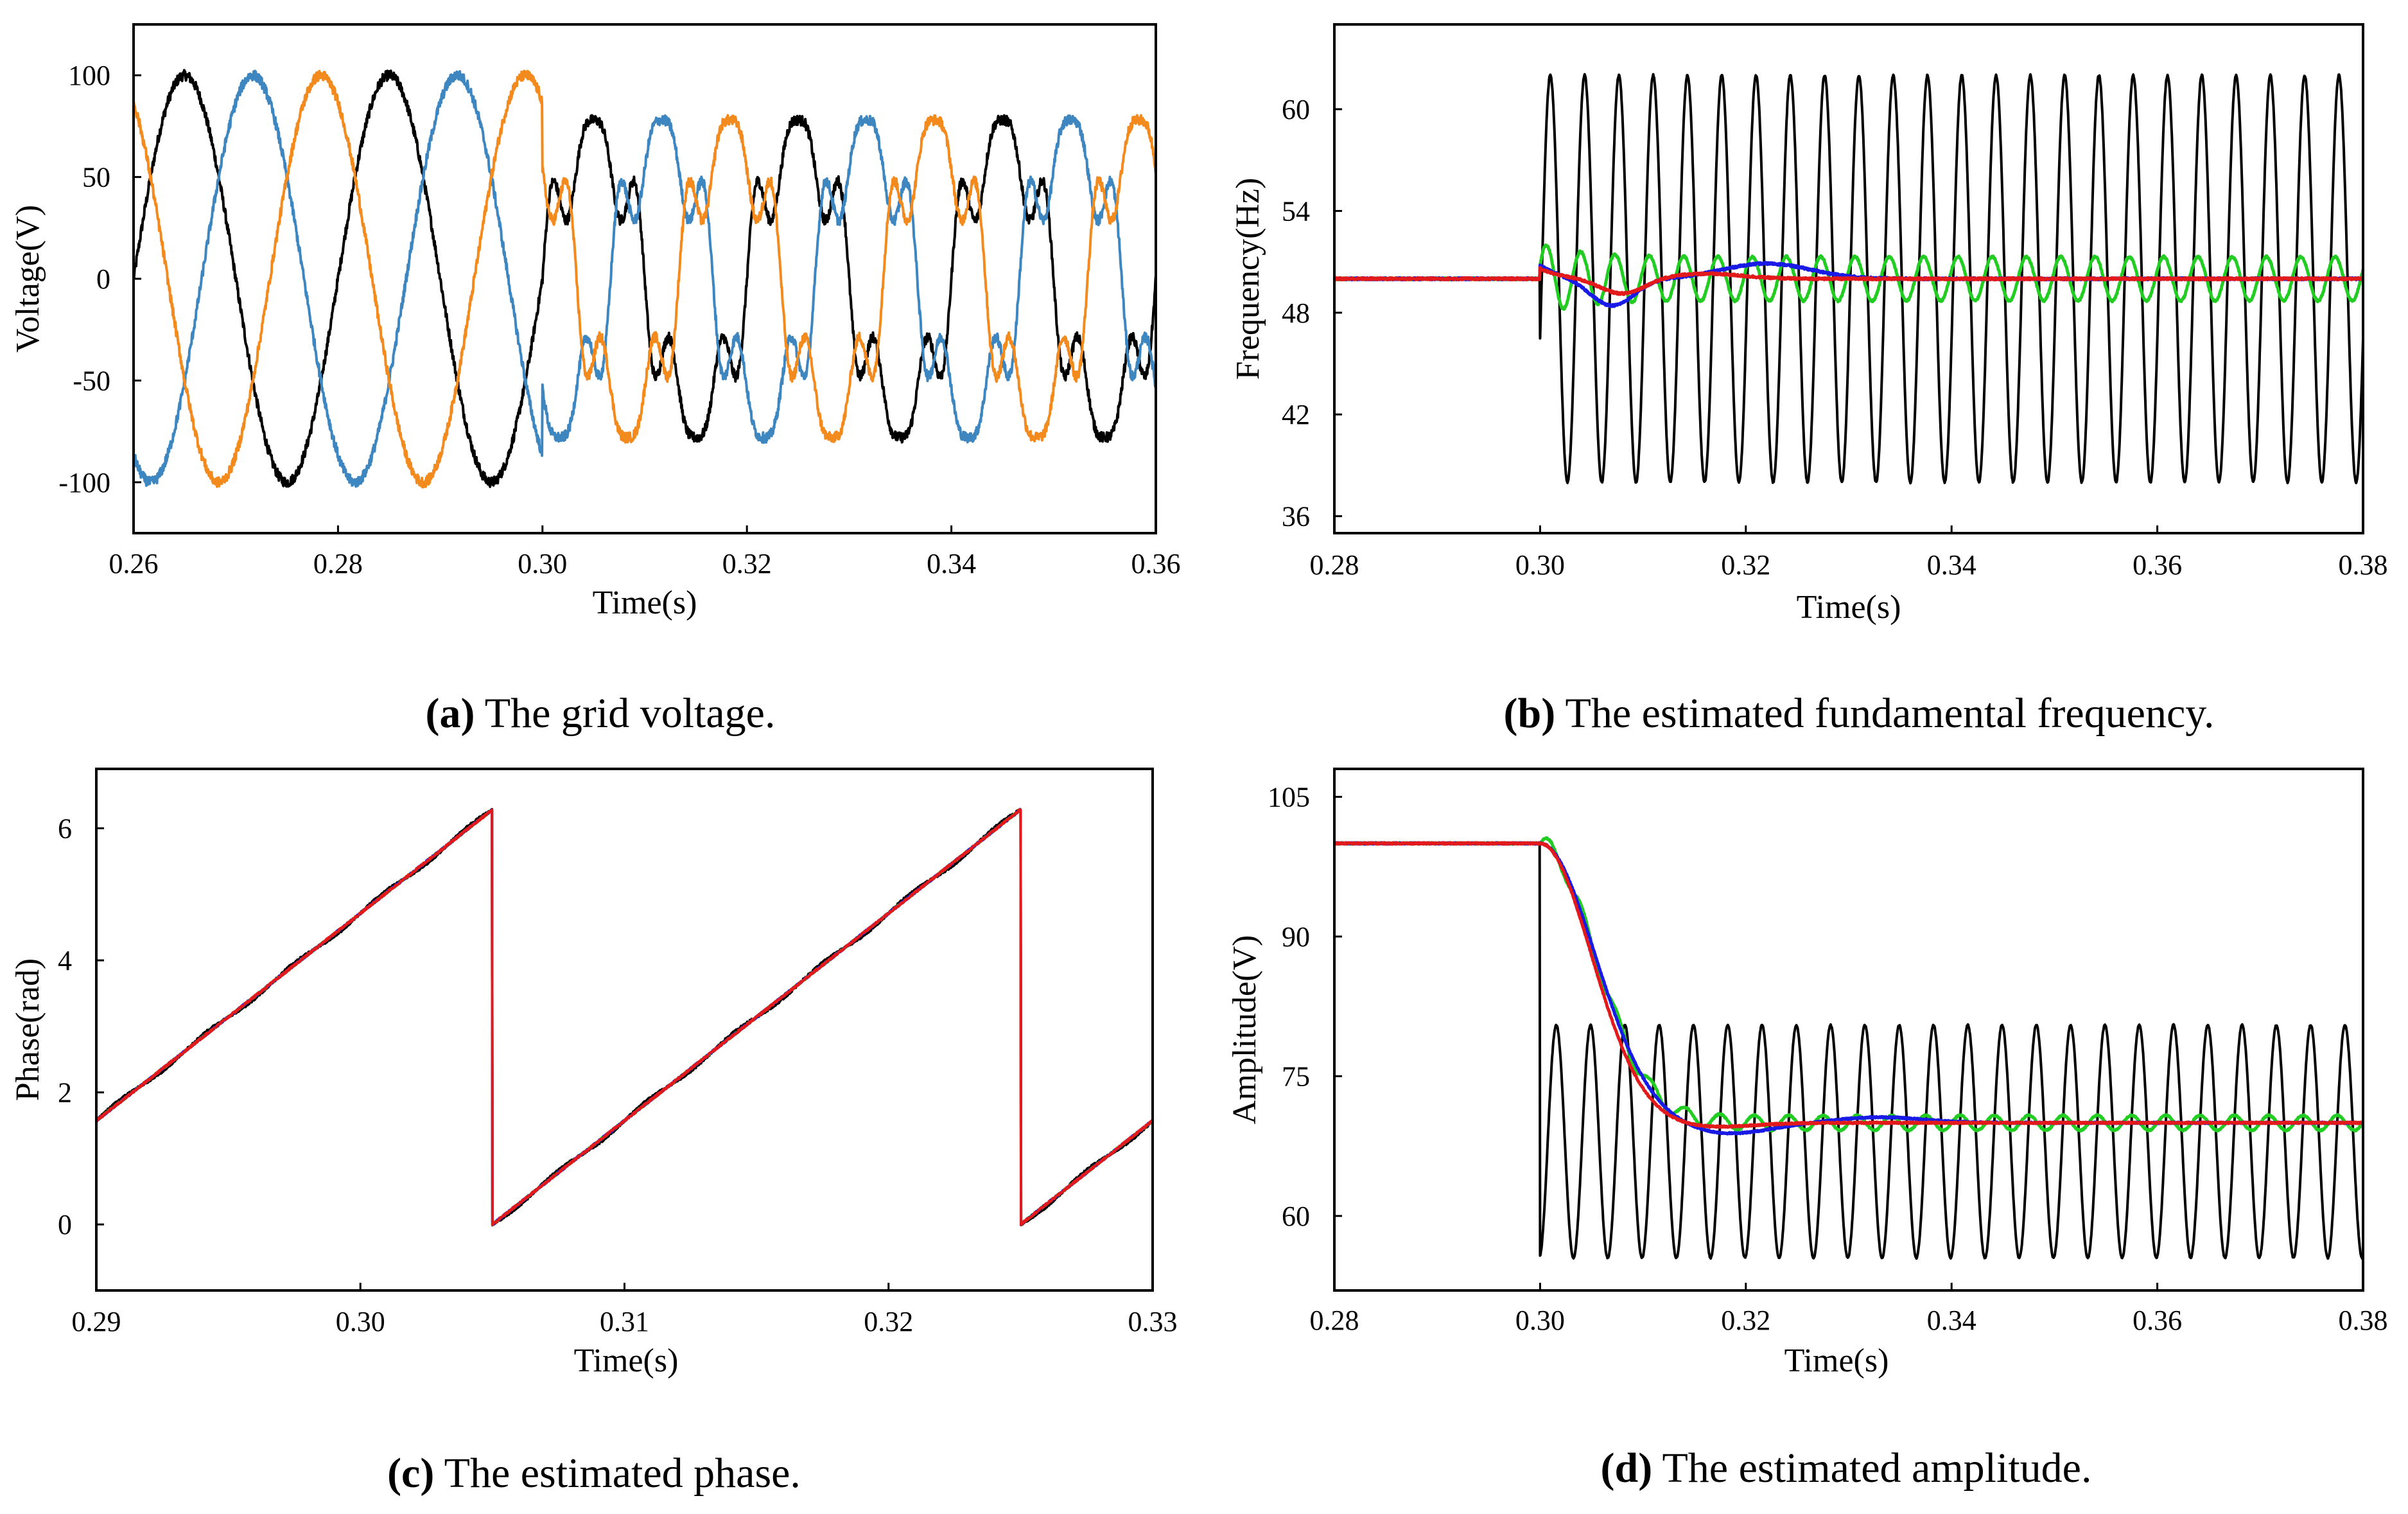  I want to click on y-tick-label: 36, so click(1296, 517).